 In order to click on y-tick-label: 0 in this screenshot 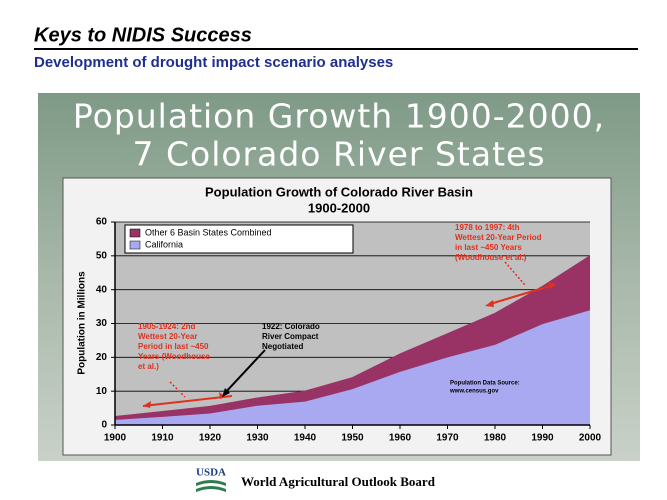, I will do `click(104, 425)`.